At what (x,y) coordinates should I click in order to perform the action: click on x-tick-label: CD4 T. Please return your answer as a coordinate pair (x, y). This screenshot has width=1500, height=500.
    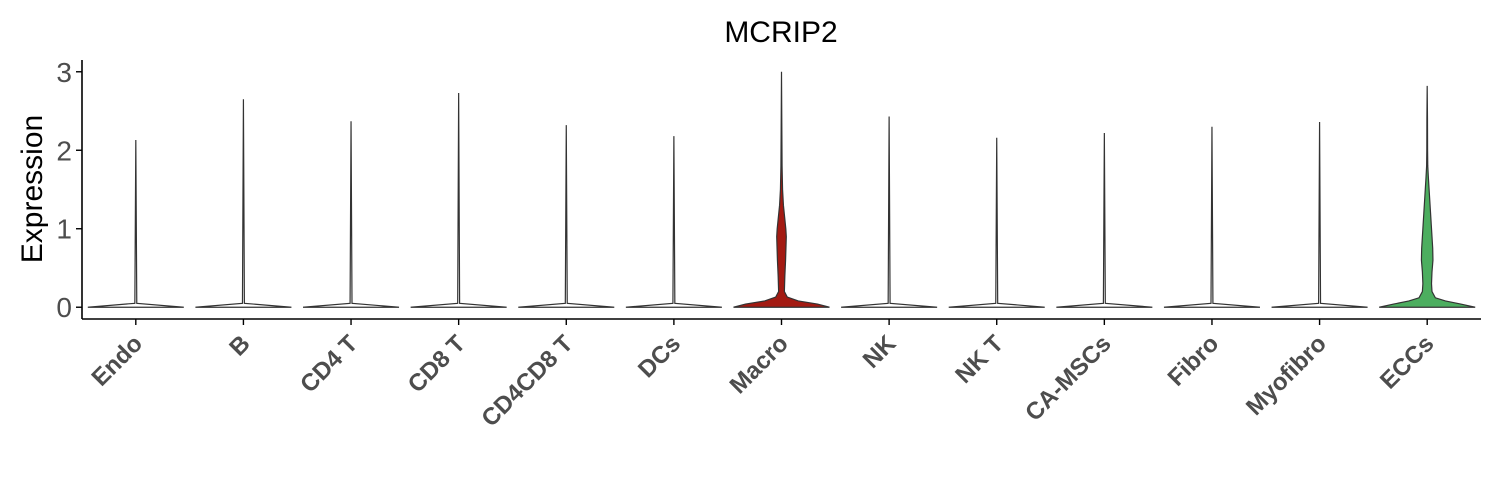
    Looking at the image, I should click on (329, 364).